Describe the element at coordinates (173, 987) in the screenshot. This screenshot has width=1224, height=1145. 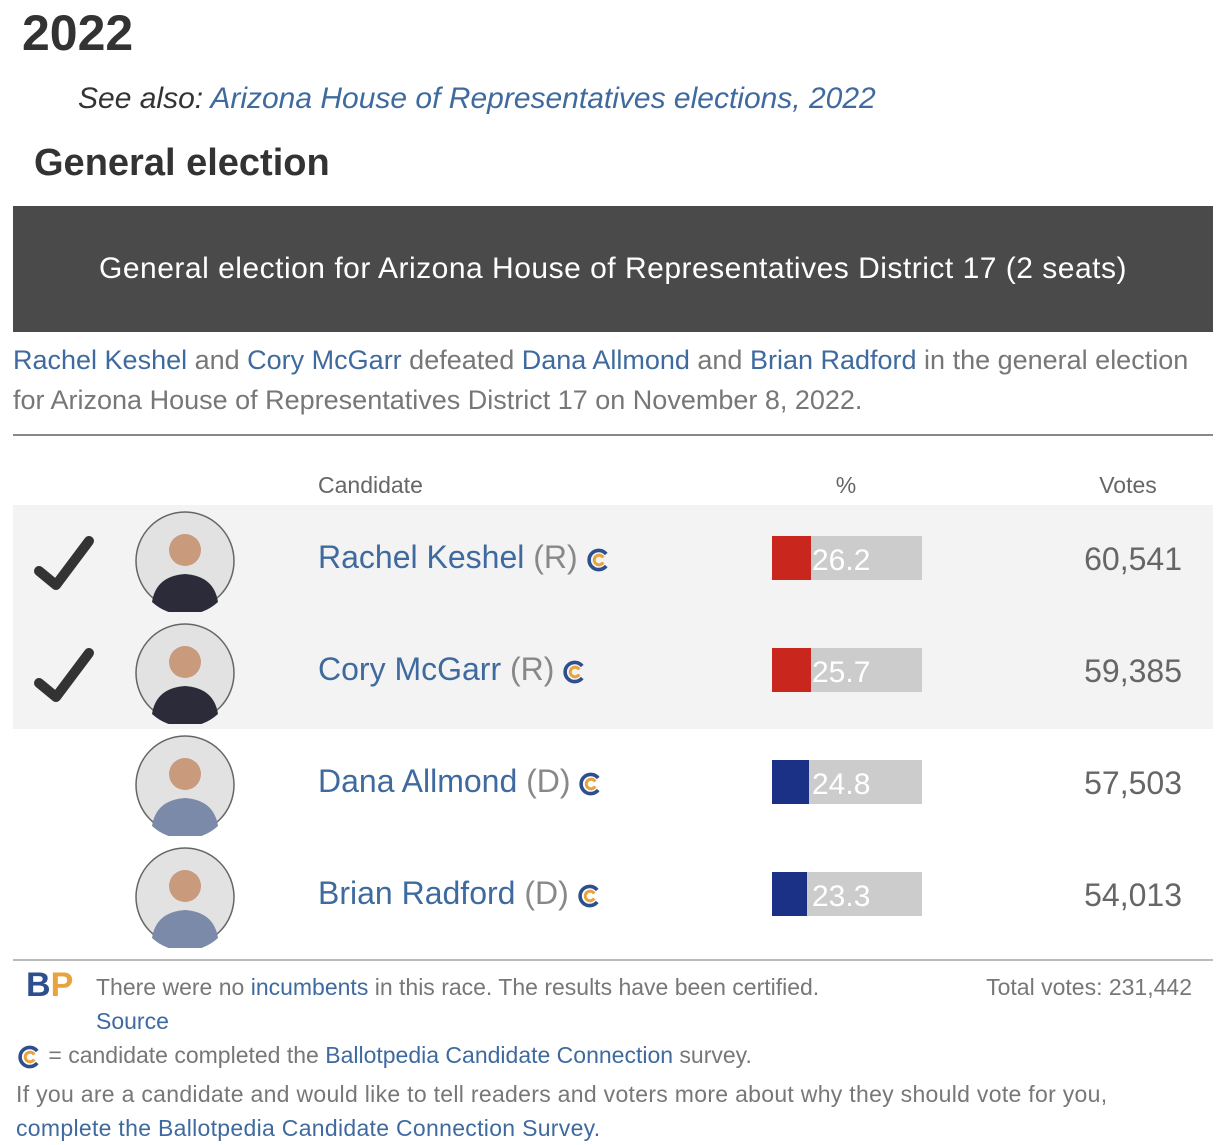
I see `text: There were no` at that location.